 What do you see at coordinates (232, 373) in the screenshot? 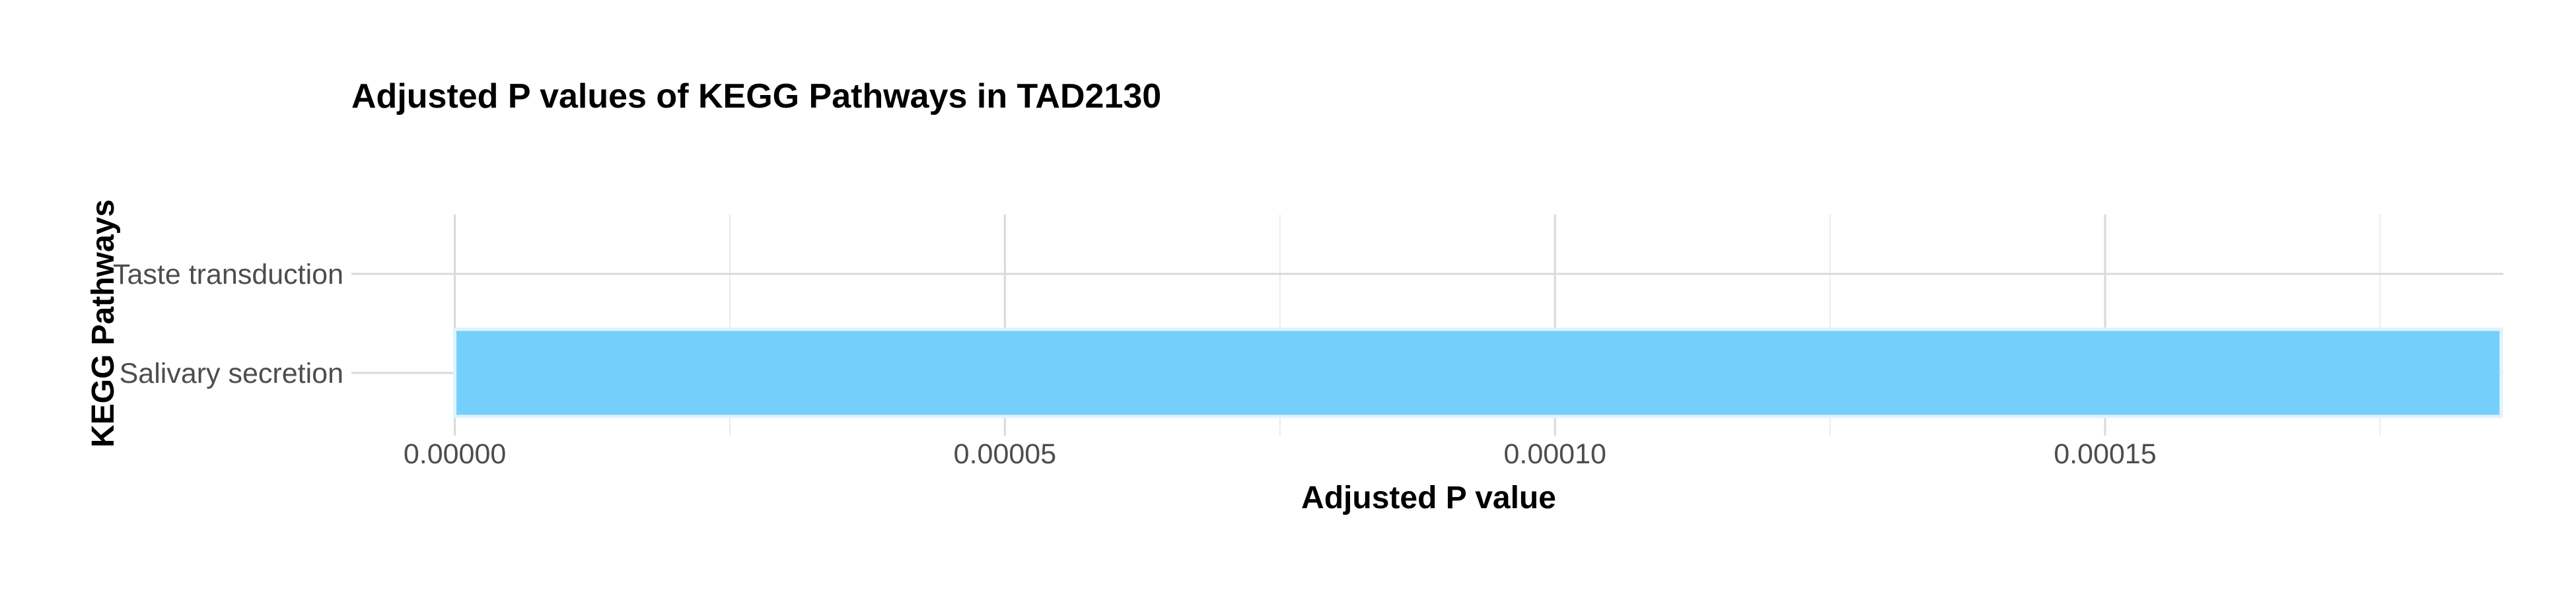
I see `y-tick-label: Salivary secretion` at bounding box center [232, 373].